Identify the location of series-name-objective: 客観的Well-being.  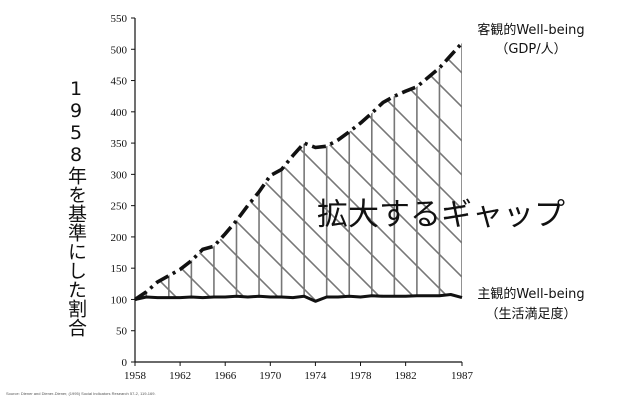
(530, 30).